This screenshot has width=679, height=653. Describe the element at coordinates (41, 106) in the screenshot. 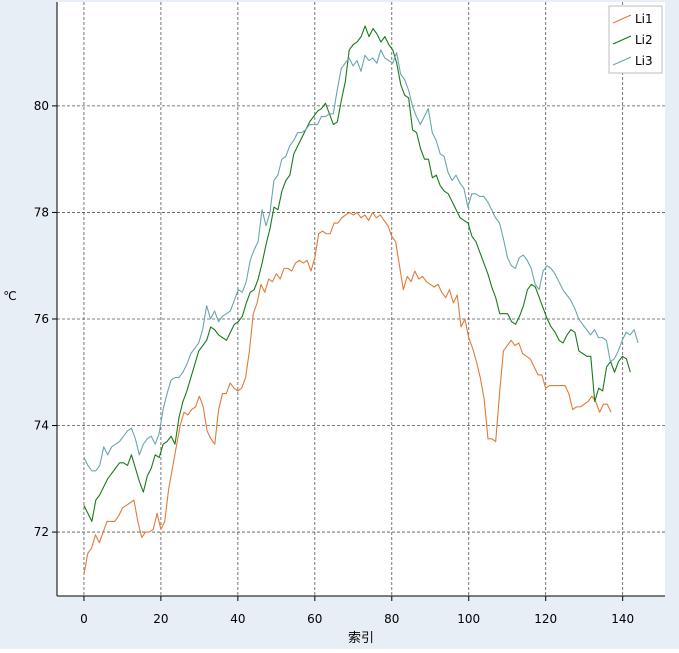

I see `y-tick-label: 80` at that location.